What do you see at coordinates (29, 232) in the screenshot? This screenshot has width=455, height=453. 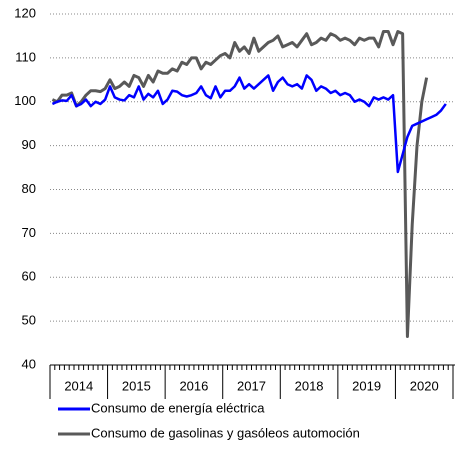 I see `y-tick-label: 70` at bounding box center [29, 232].